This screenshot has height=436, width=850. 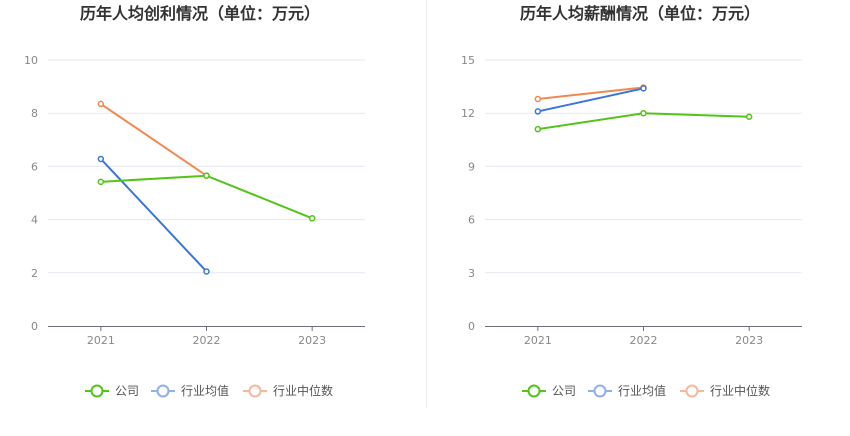 What do you see at coordinates (471, 166) in the screenshot?
I see `y-tick-label: 9` at bounding box center [471, 166].